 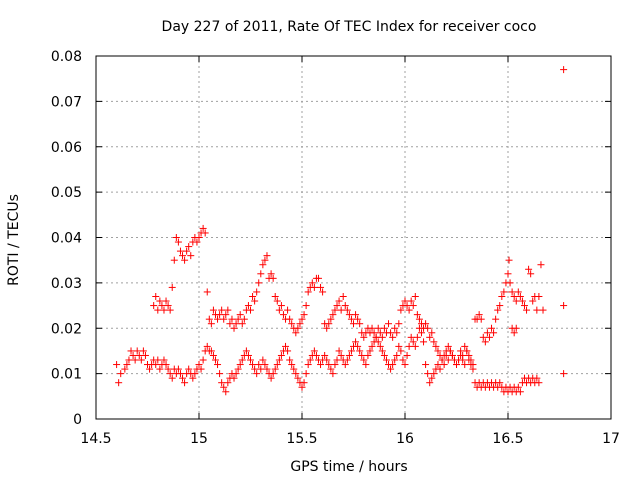 I want to click on x-tick-label: 17, so click(x=611, y=439).